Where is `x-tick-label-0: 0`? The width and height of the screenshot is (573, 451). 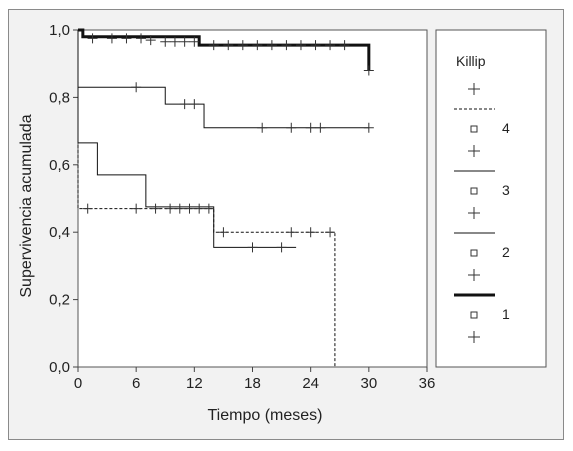 x-tick-label-0: 0 is located at coordinates (78, 383).